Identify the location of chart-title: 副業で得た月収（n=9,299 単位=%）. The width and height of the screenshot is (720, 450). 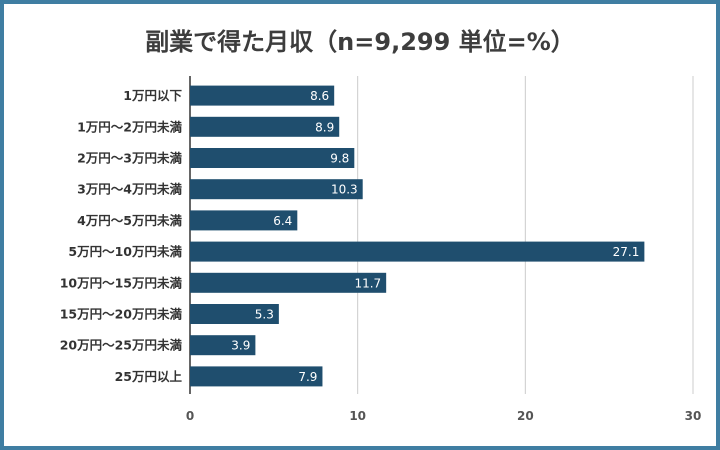
(360, 42).